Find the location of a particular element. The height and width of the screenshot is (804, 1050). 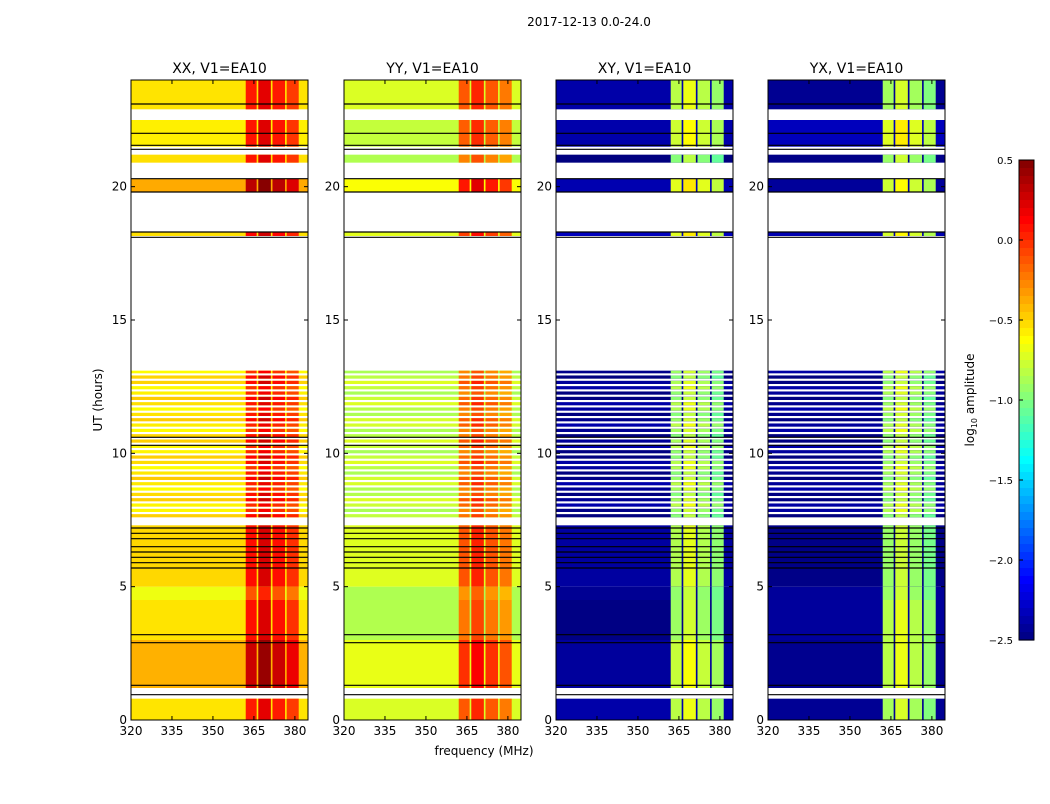

y-tick-label: 20 is located at coordinates (332, 187).